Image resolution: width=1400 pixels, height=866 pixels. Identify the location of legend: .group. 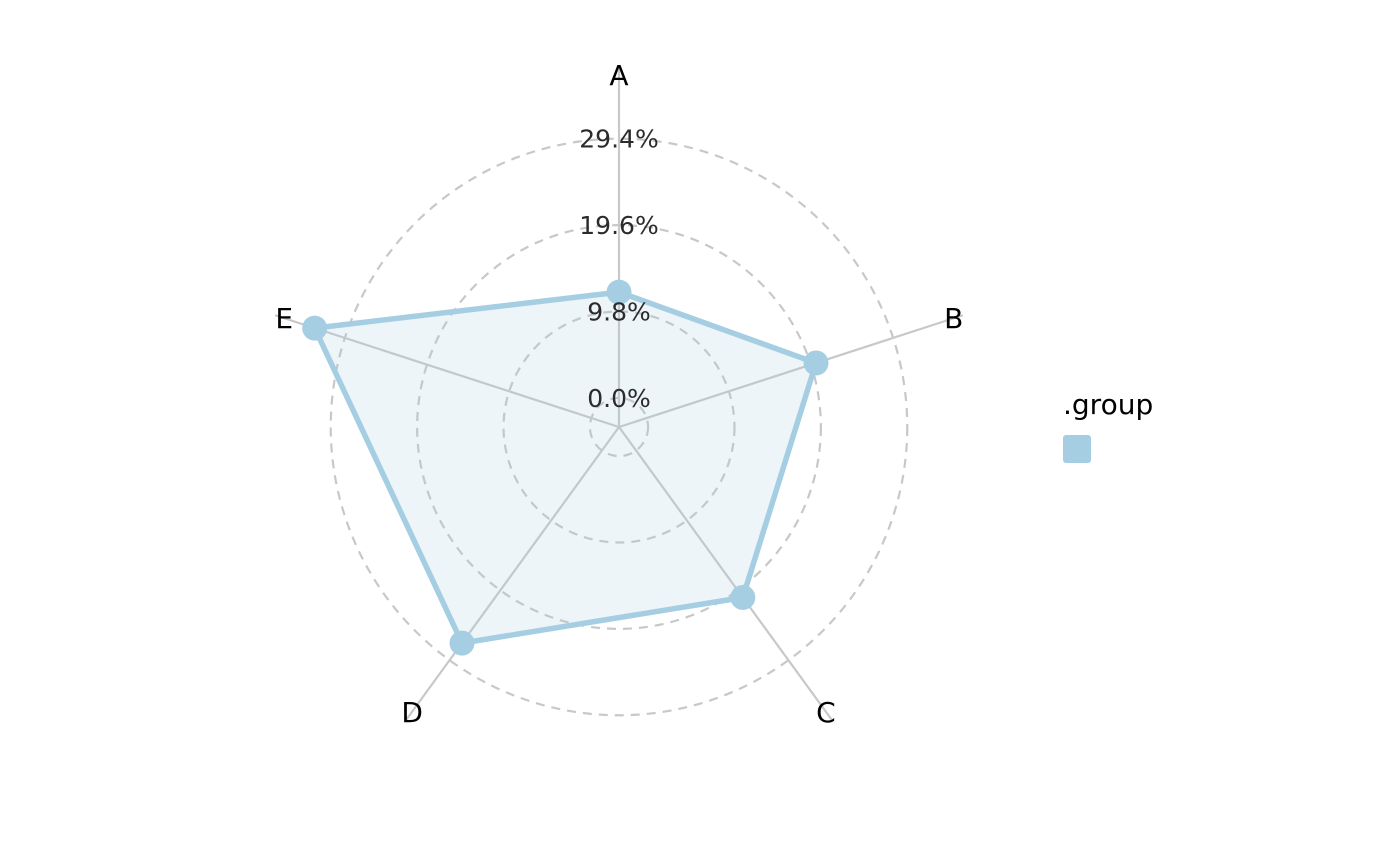
(1108, 425).